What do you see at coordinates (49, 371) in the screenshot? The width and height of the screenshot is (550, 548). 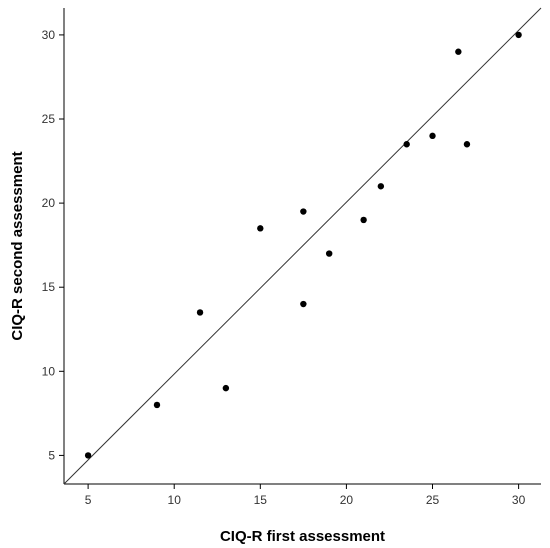 I see `y-tick-label: 10` at bounding box center [49, 371].